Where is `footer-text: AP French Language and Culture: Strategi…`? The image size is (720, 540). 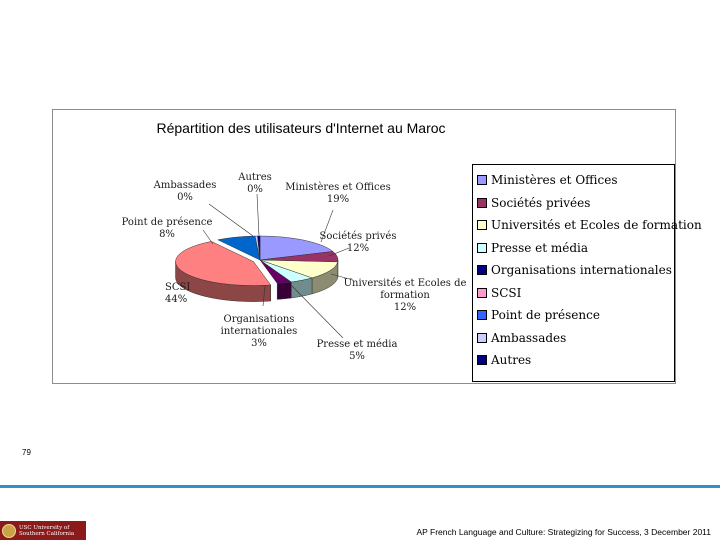
footer-text: AP French Language and Culture: Strategi… is located at coordinates (563, 532).